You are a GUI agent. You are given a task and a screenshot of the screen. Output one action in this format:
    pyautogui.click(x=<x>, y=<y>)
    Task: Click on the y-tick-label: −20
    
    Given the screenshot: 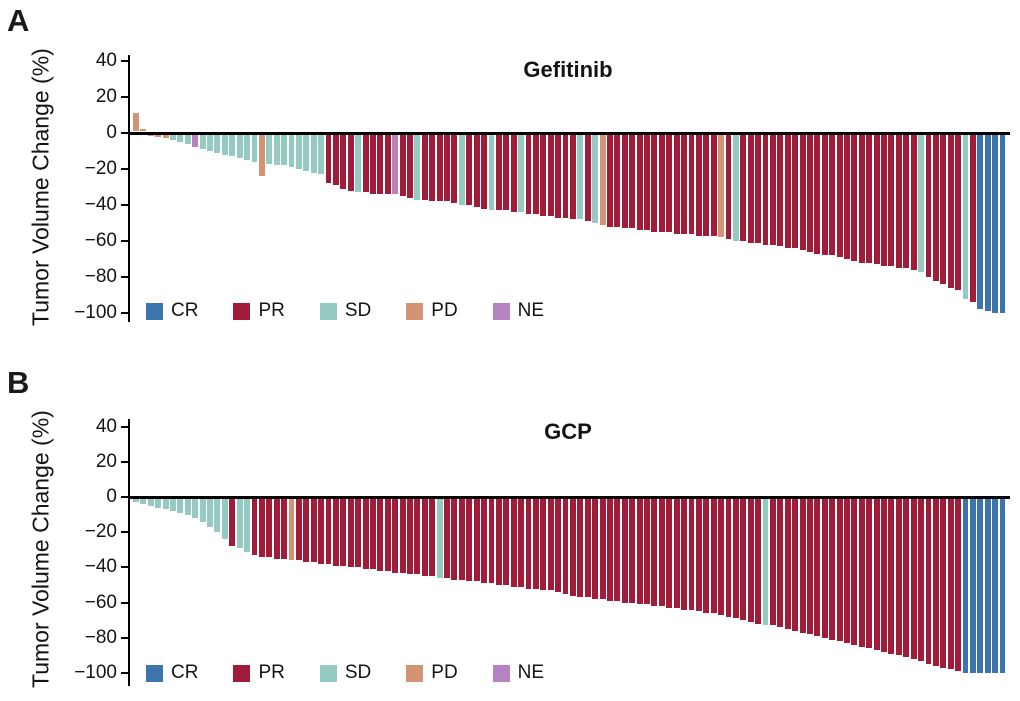 What is the action you would take?
    pyautogui.click(x=100, y=168)
    